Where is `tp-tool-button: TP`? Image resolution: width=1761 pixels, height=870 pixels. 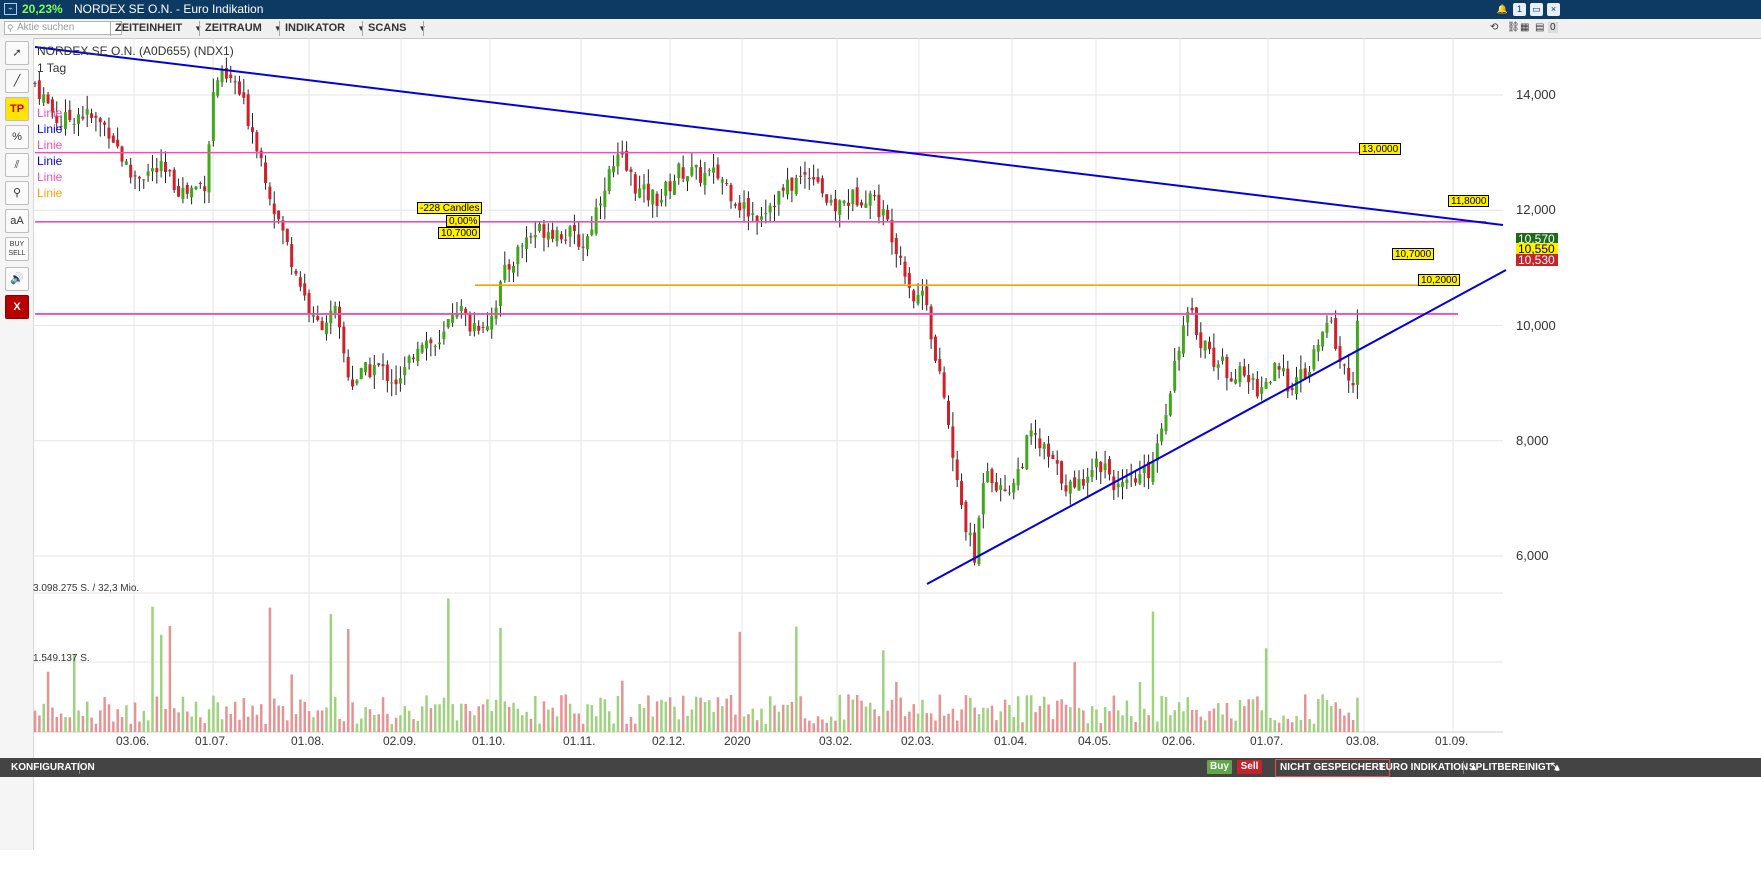
tp-tool-button: TP is located at coordinates (17, 109).